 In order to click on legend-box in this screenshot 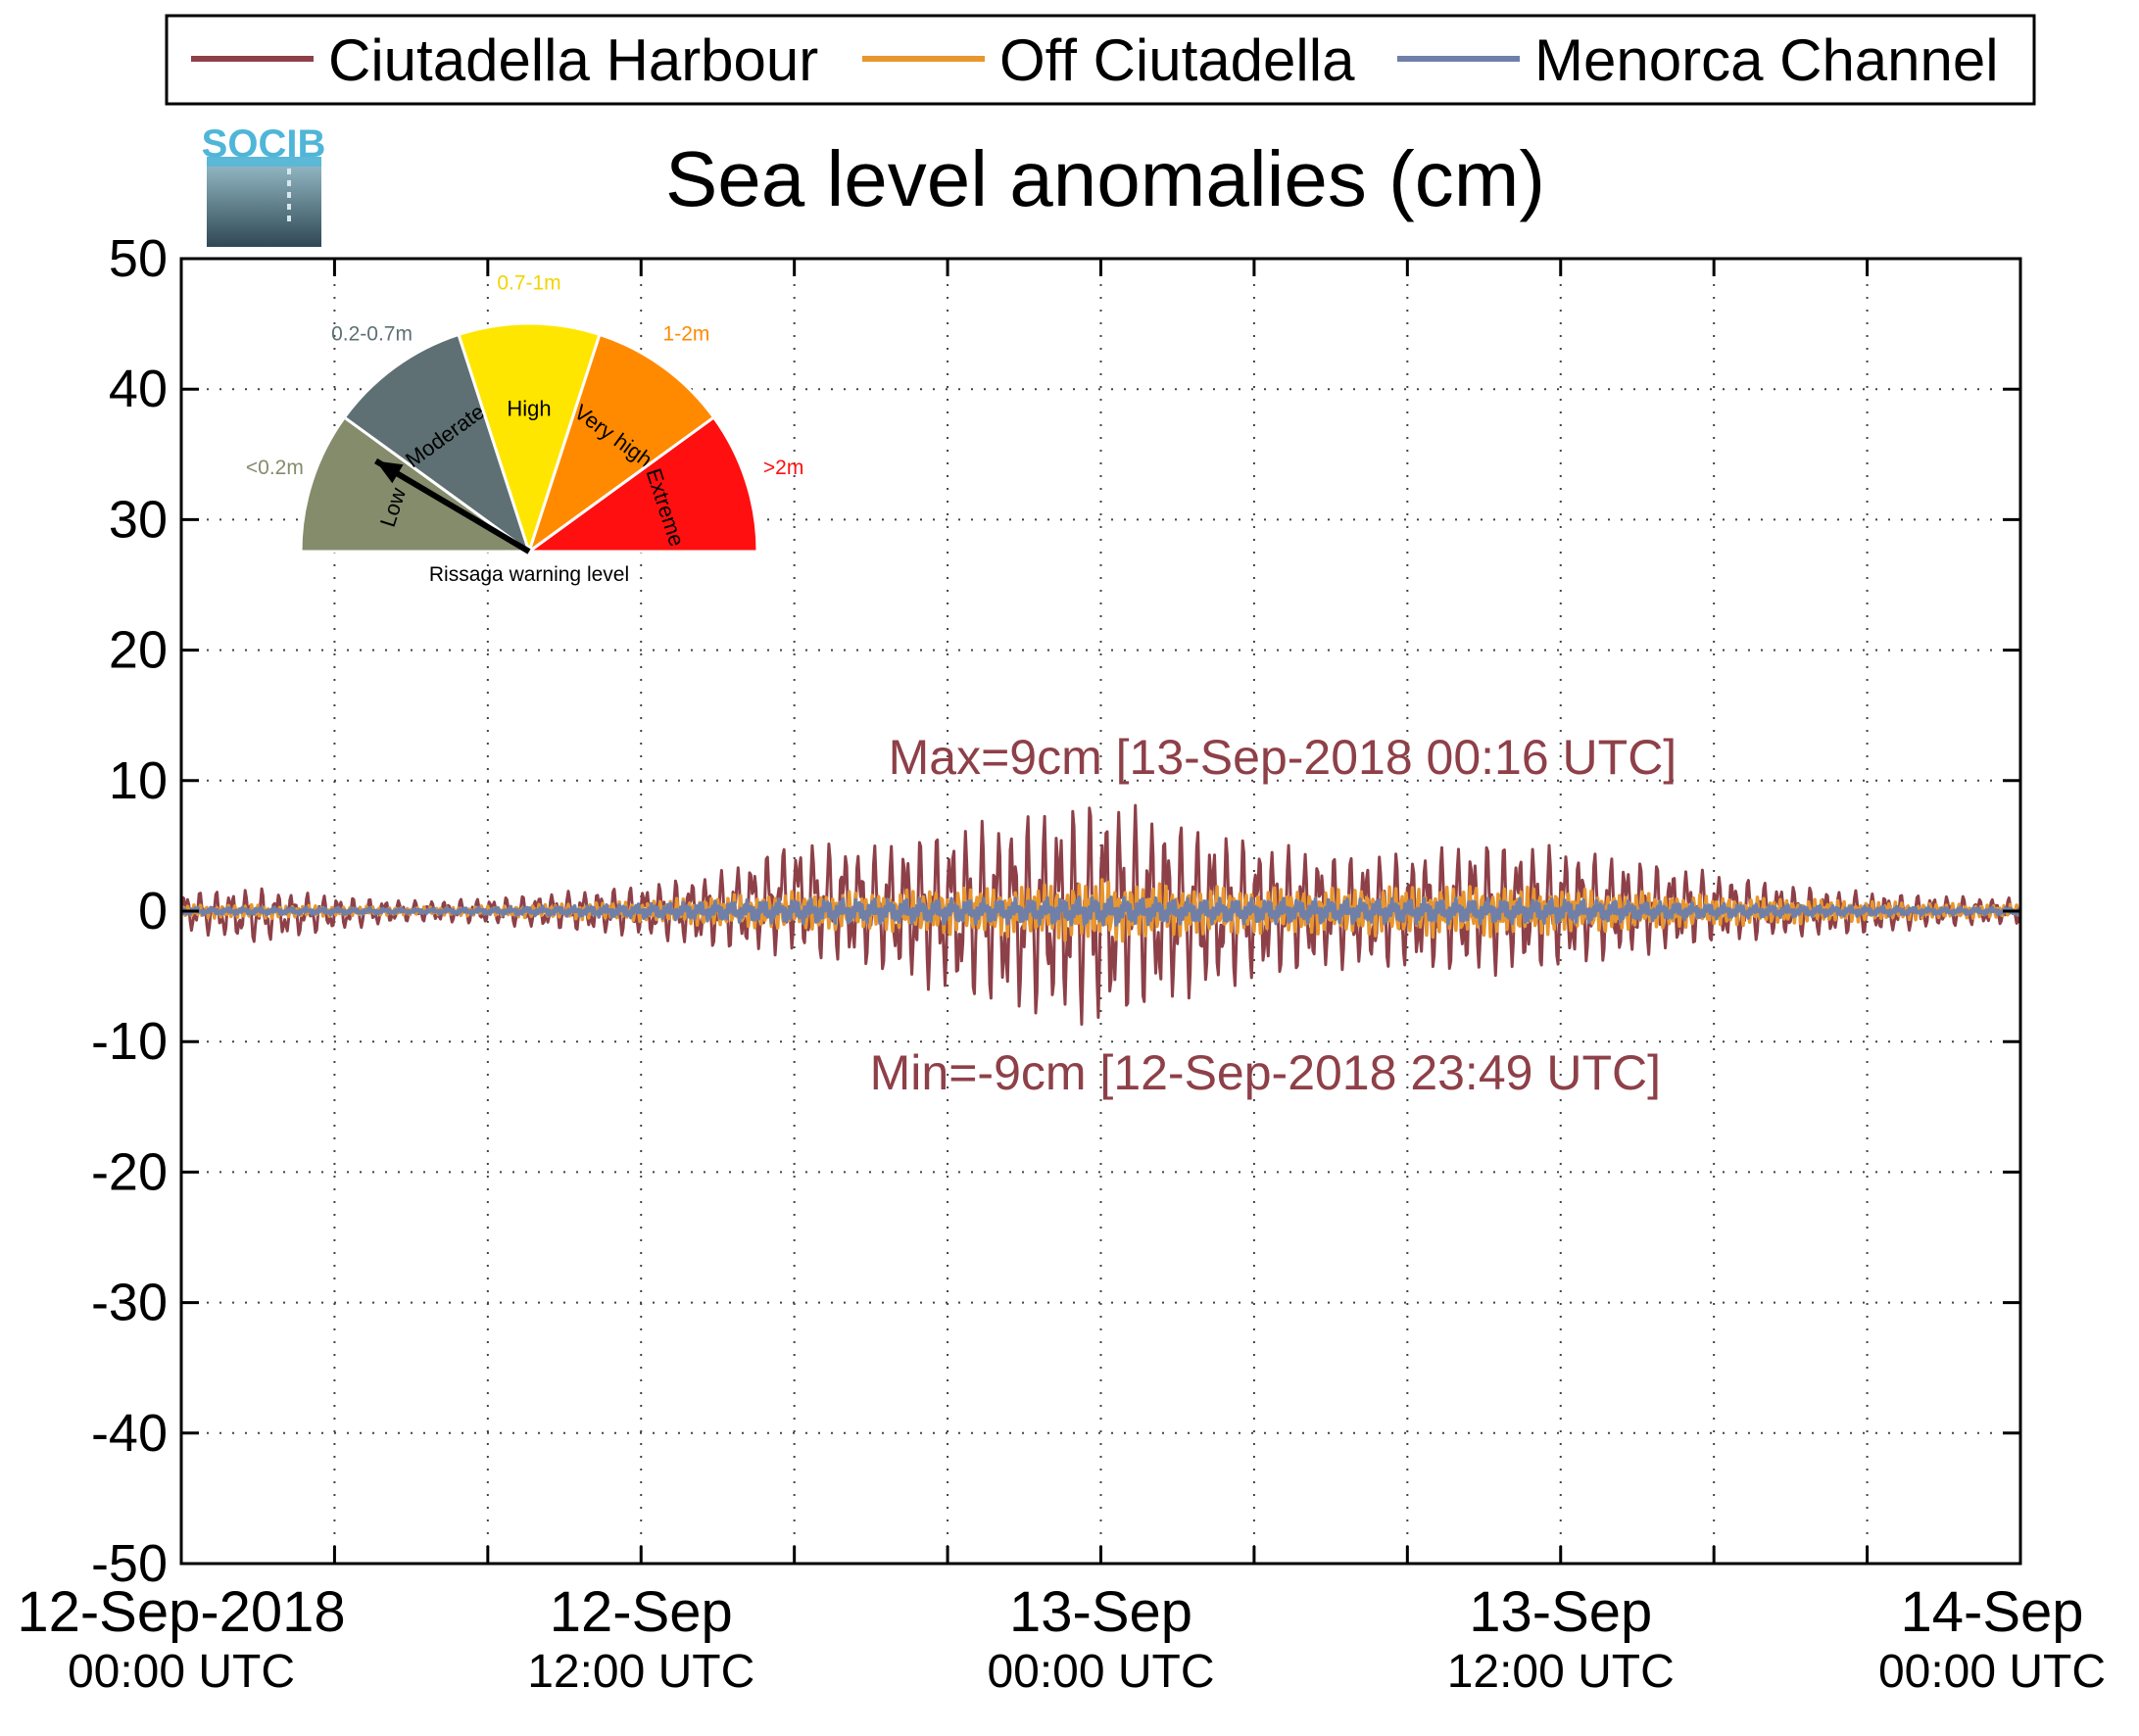, I will do `click(1100, 60)`.